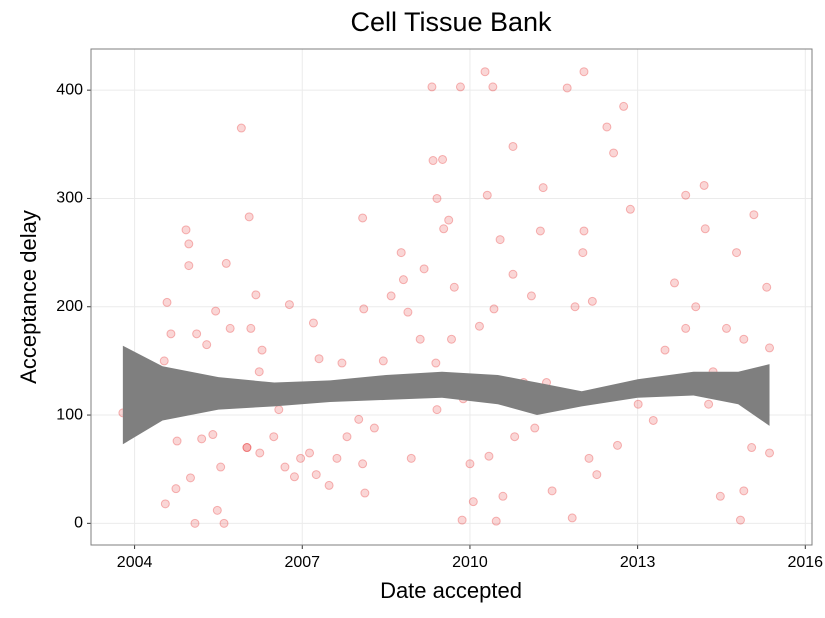 This screenshot has width=825, height=618. Describe the element at coordinates (69, 306) in the screenshot. I see `y-tick-label: 200` at that location.